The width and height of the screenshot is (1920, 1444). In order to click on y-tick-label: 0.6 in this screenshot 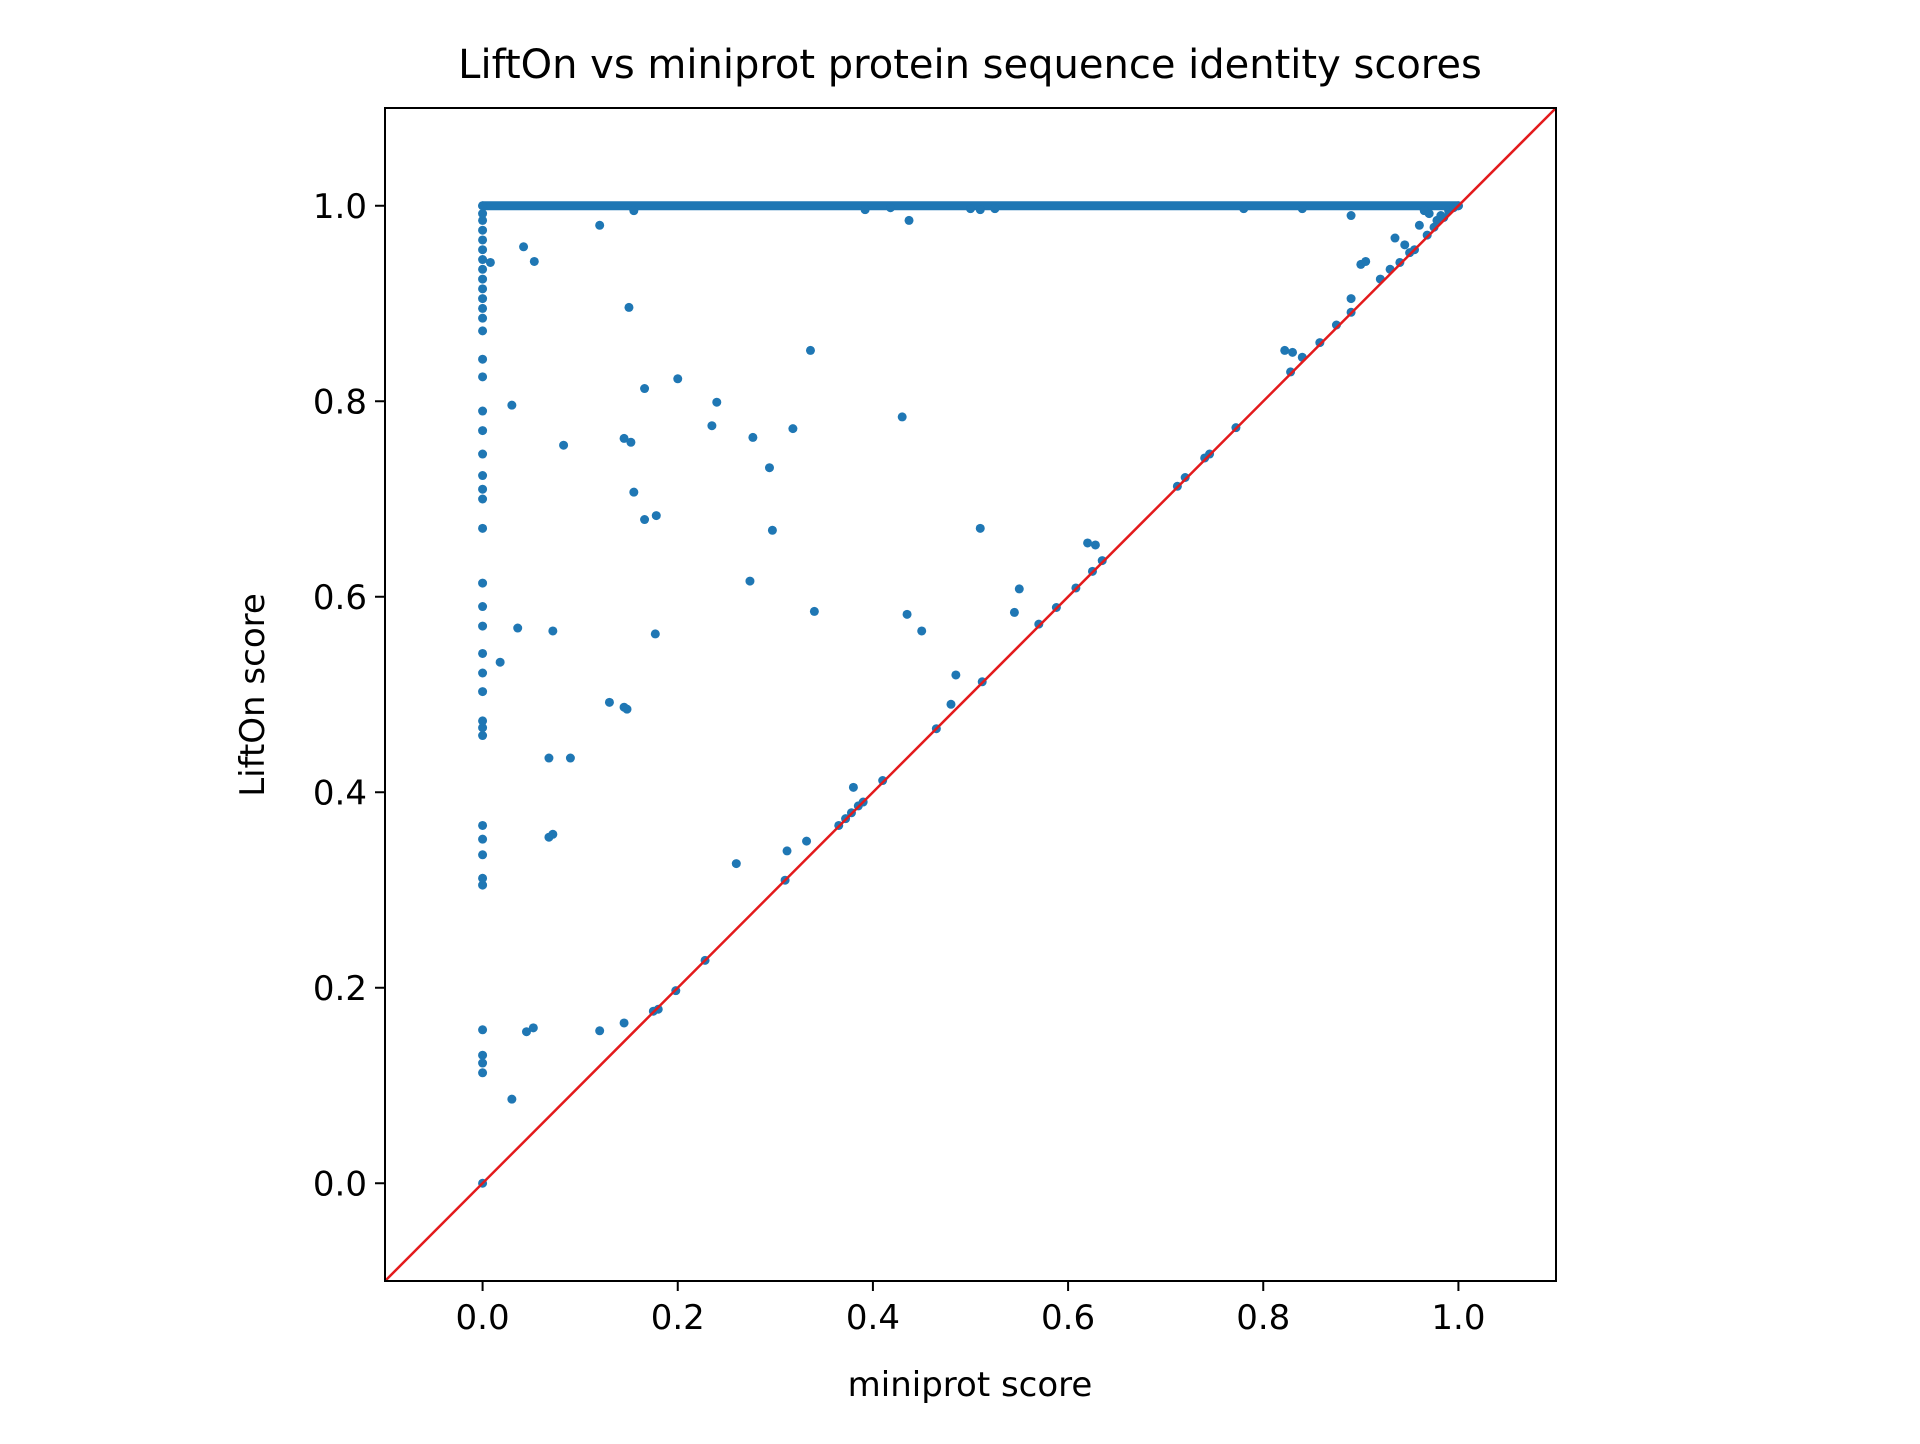, I will do `click(340, 598)`.